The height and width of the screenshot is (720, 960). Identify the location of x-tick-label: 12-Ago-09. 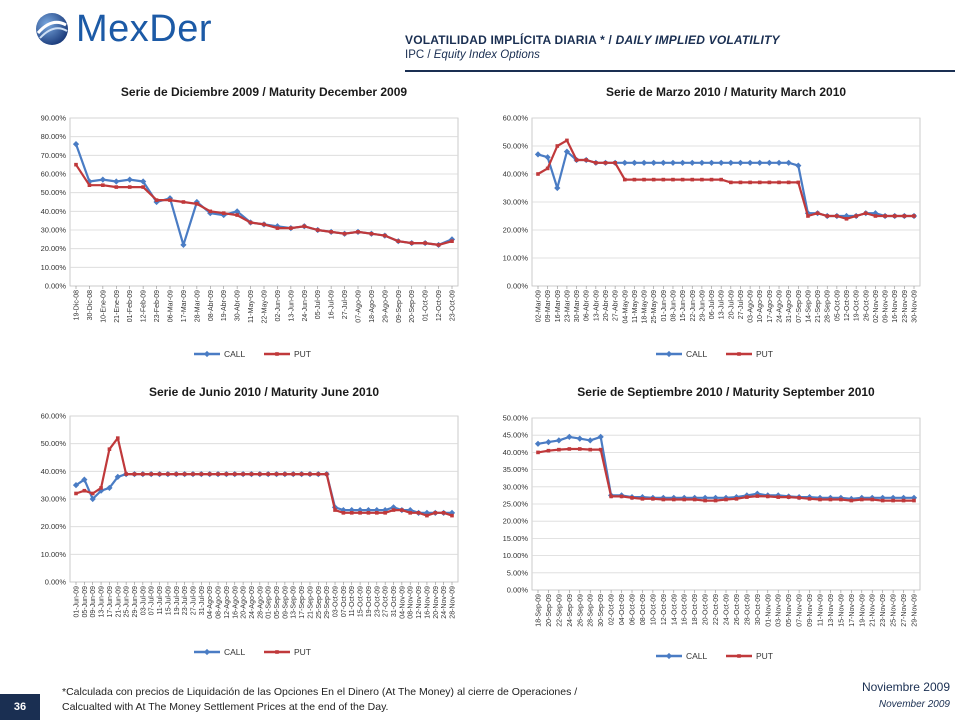
(227, 602).